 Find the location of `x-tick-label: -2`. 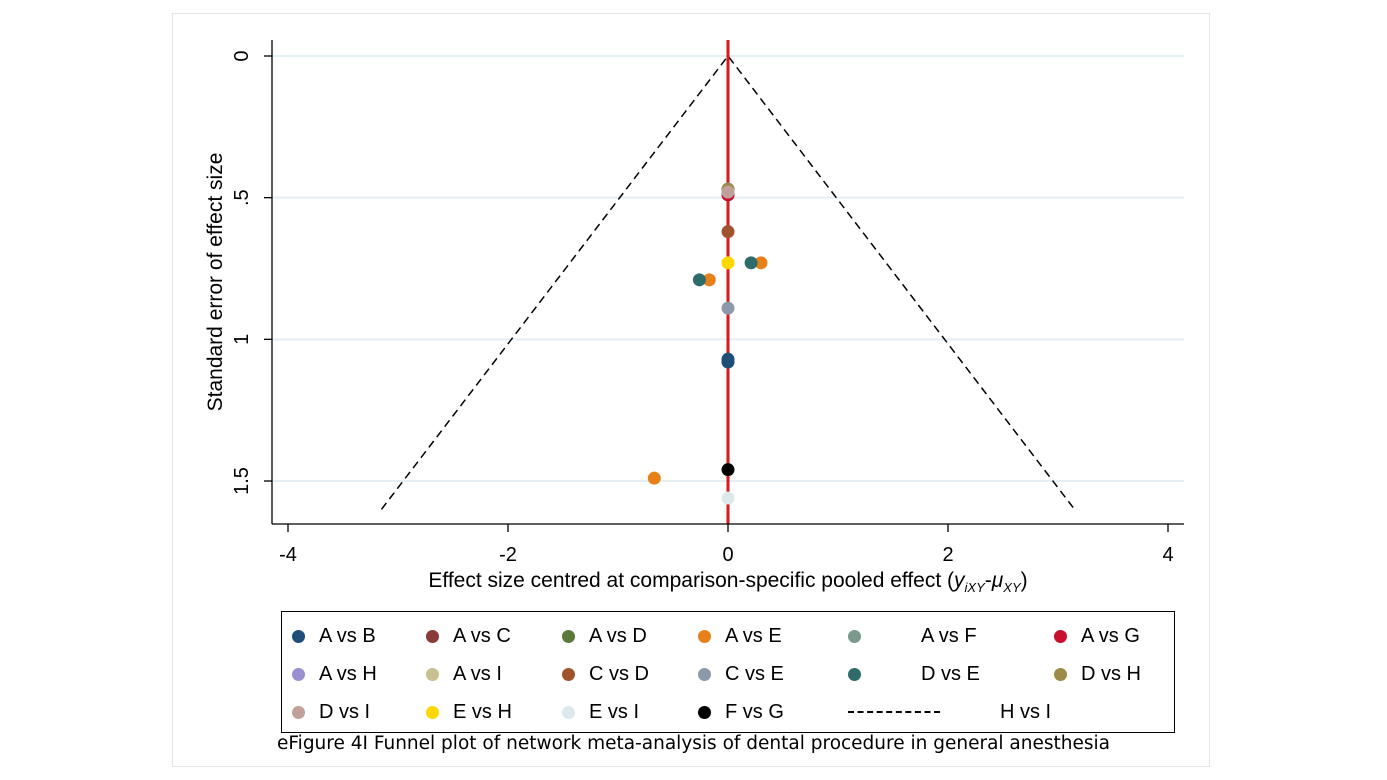

x-tick-label: -2 is located at coordinates (508, 555).